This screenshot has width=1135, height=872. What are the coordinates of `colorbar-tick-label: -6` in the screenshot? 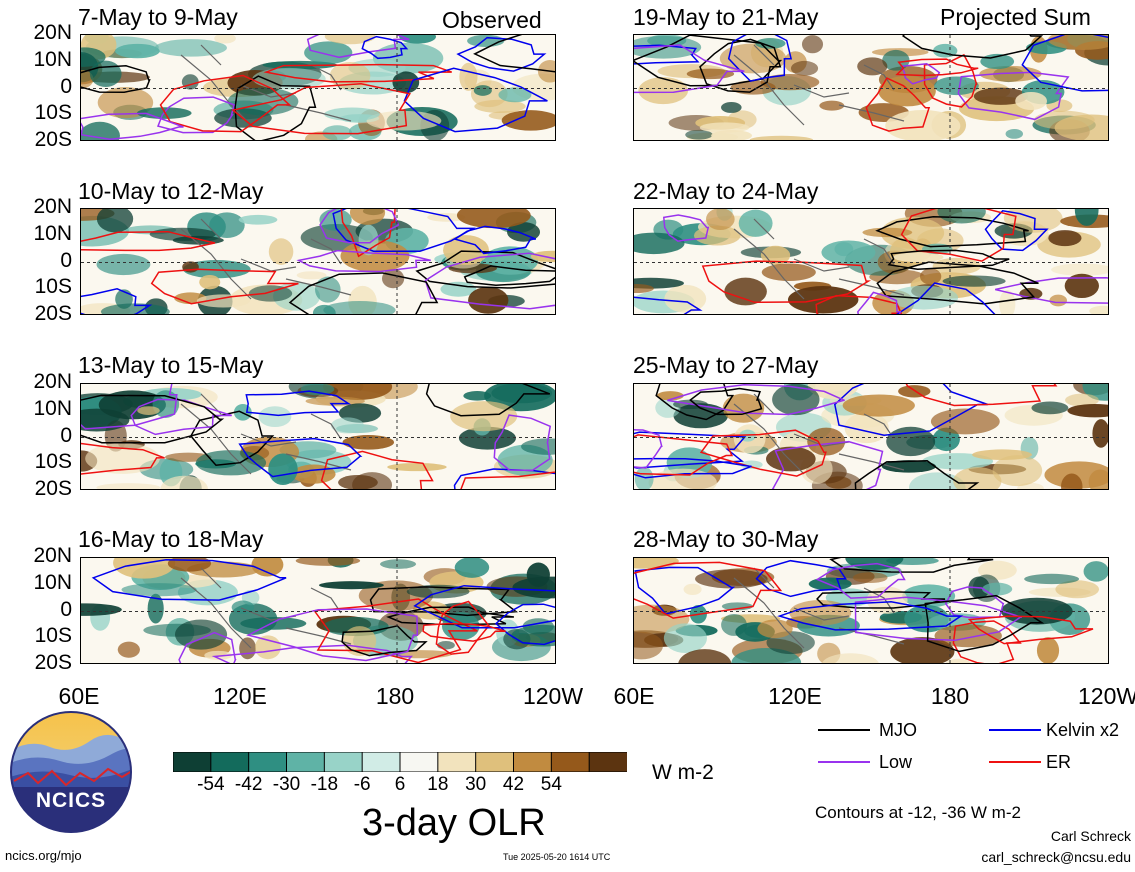 It's located at (362, 784).